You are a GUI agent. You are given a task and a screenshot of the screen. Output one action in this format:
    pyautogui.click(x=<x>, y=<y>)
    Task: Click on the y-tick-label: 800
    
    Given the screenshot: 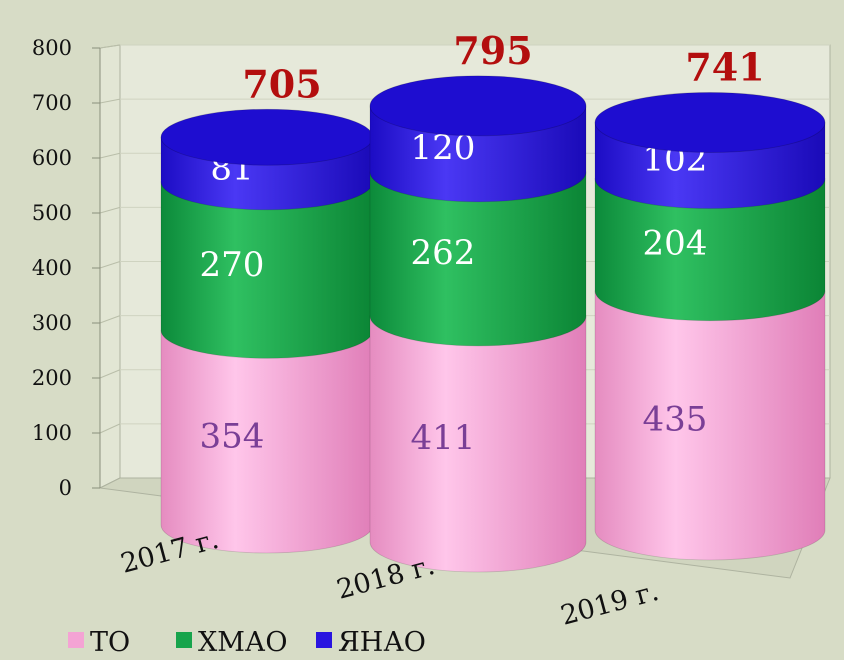 What is the action you would take?
    pyautogui.click(x=52, y=48)
    